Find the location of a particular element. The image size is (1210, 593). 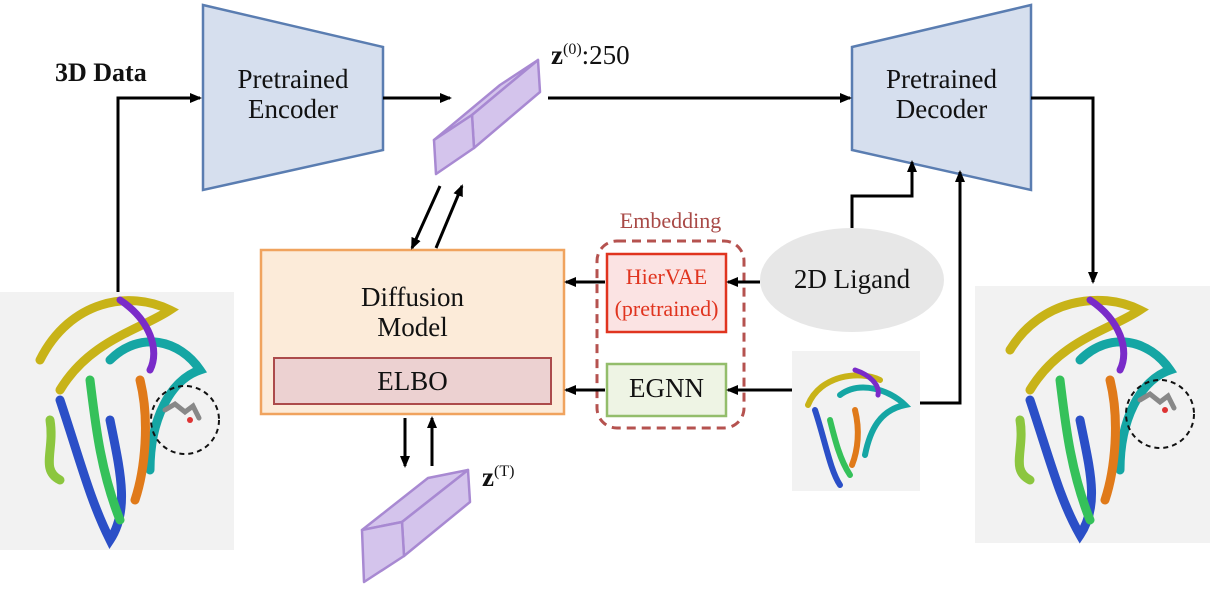

diffusion-label-line1: Diffusion is located at coordinates (412, 297).